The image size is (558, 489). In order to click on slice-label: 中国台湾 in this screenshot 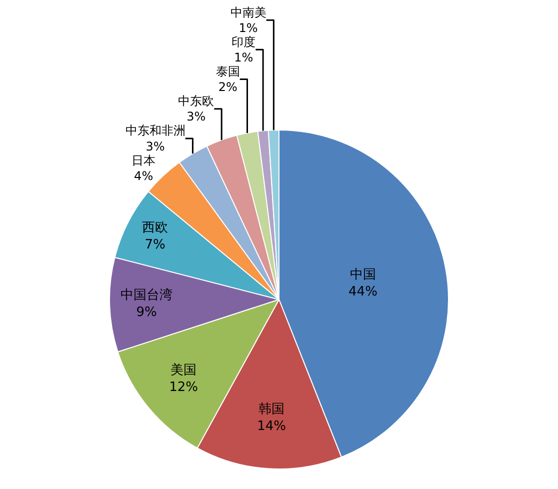, I will do `click(146, 295)`.